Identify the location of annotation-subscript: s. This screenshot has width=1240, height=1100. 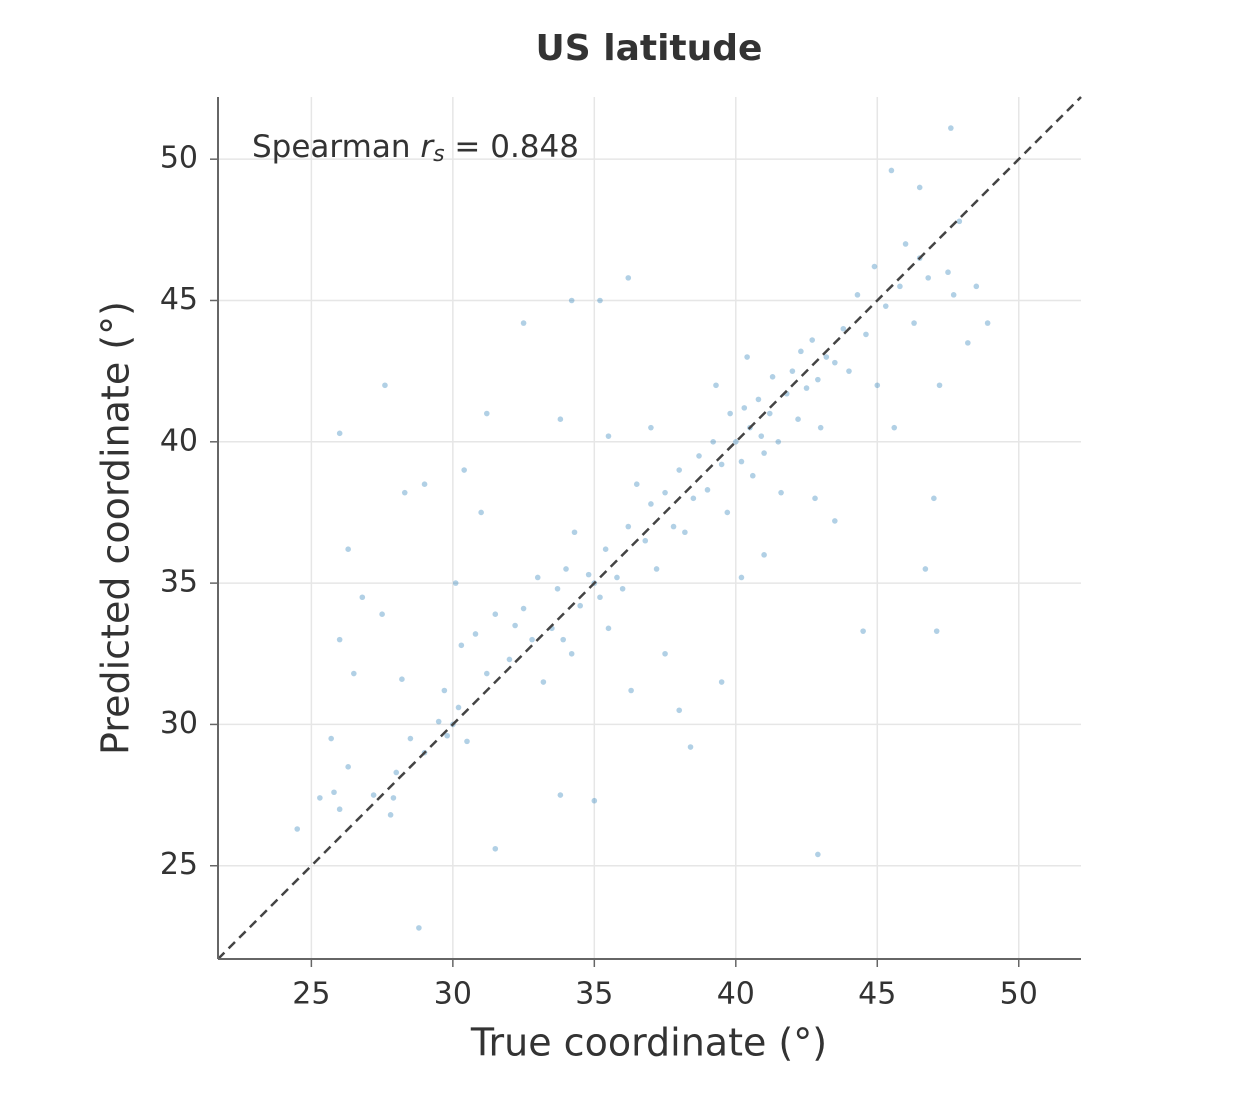
(438, 154).